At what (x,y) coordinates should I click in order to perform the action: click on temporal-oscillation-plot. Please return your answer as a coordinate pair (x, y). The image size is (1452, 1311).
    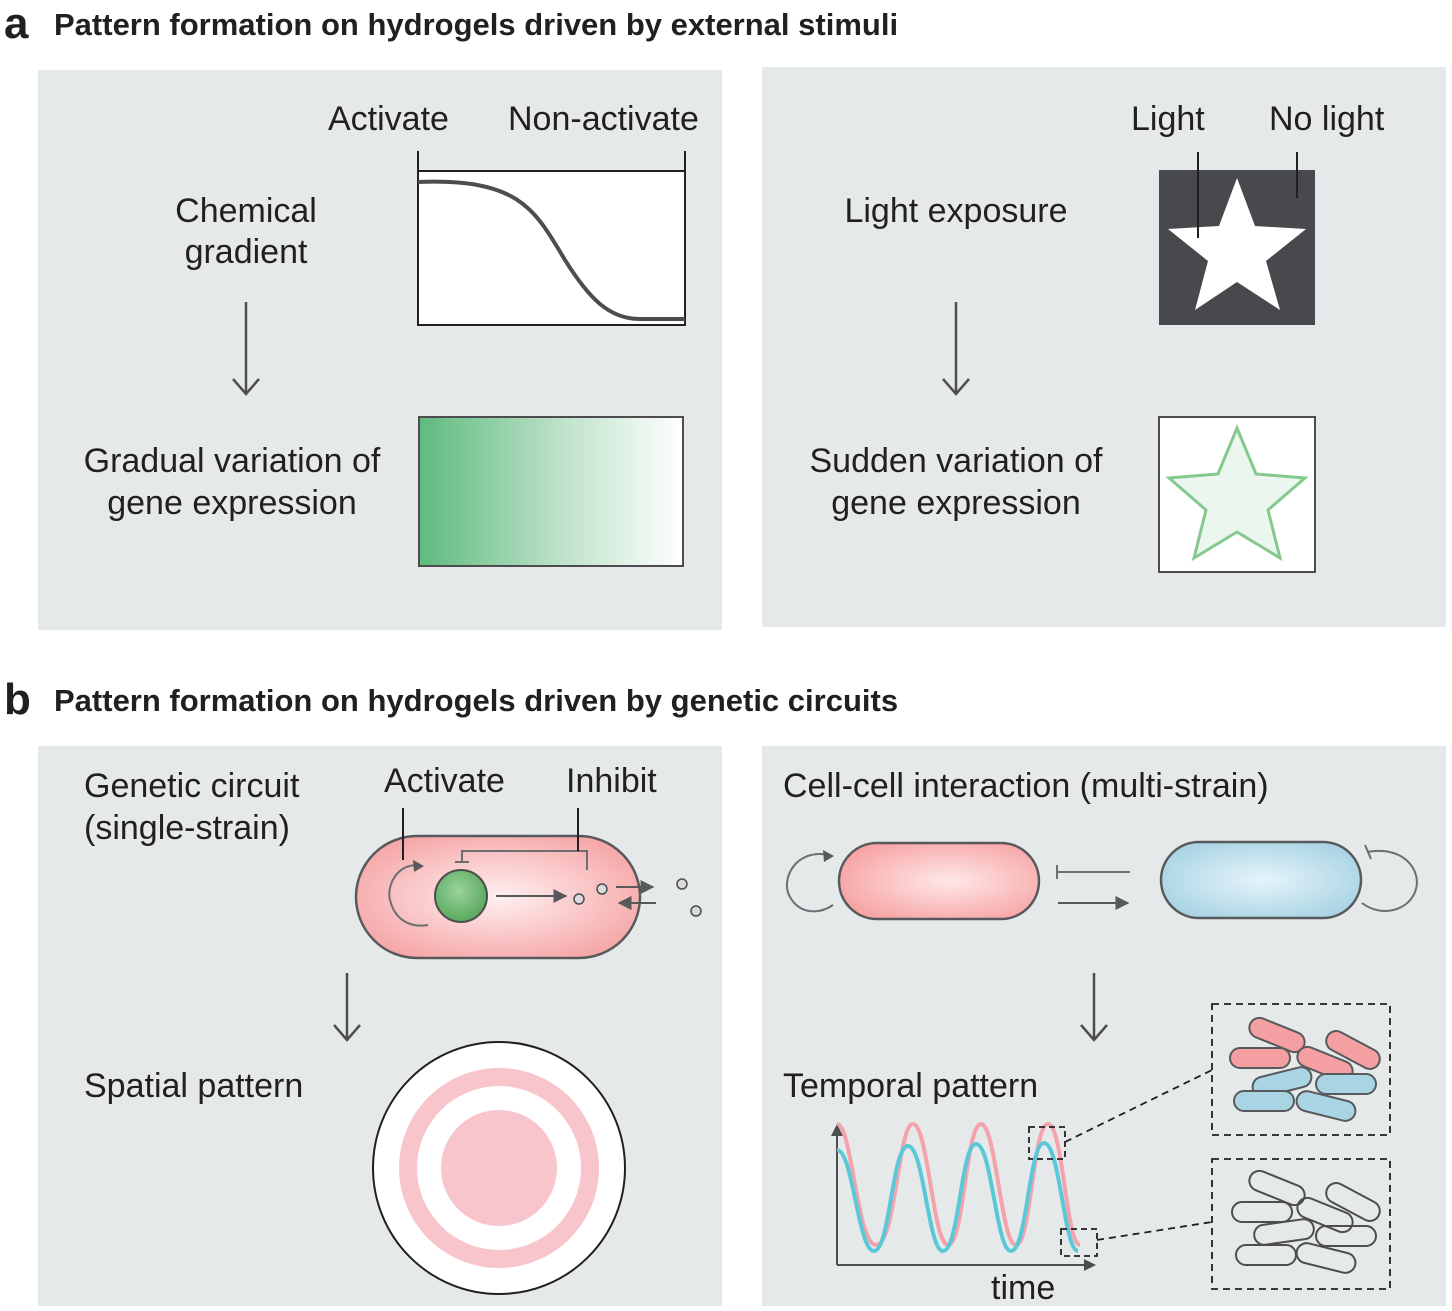
    Looking at the image, I should click on (1022, 1170).